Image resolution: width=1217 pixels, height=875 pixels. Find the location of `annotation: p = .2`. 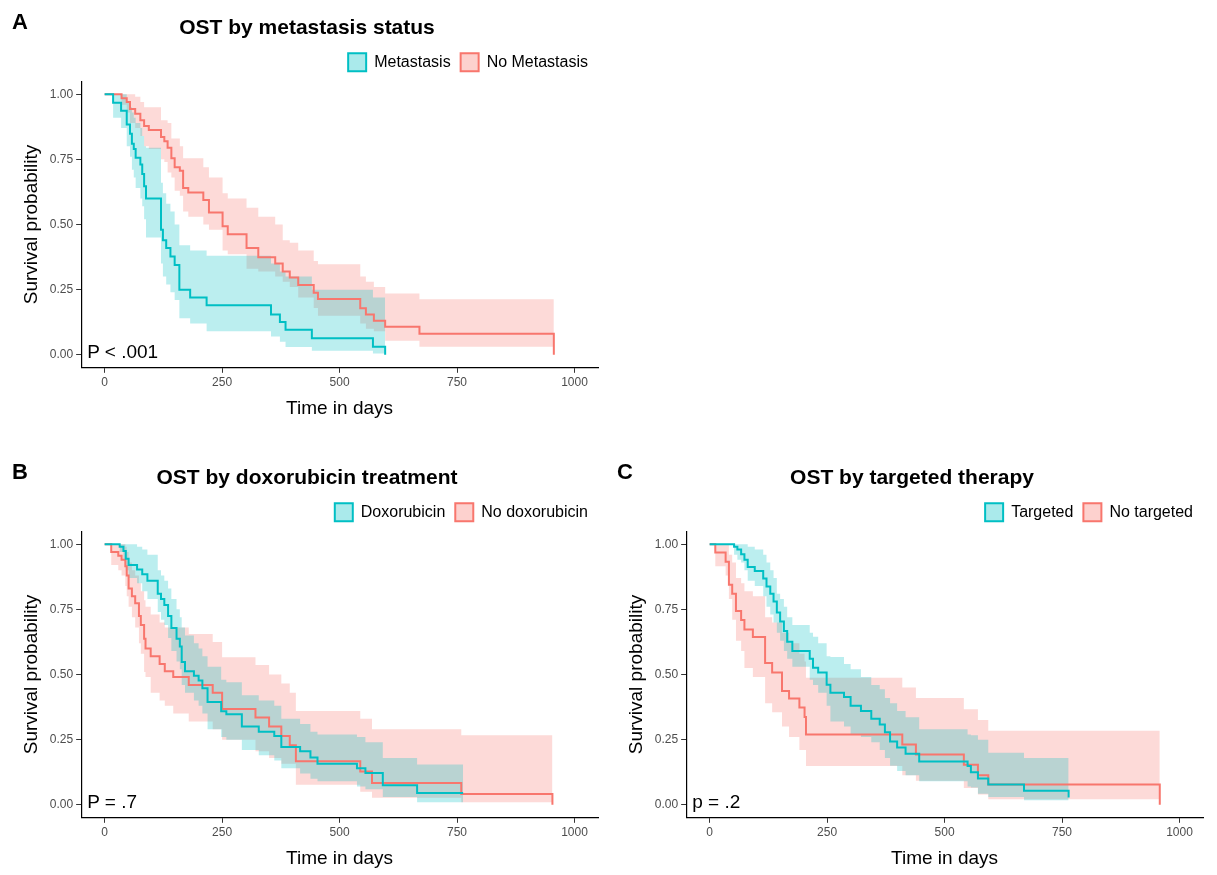

annotation: p = .2 is located at coordinates (716, 801).